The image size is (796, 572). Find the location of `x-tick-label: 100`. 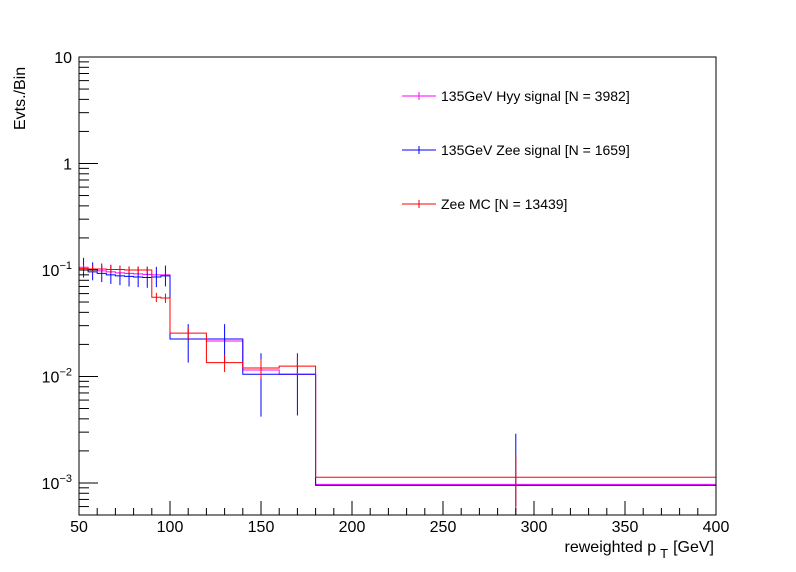

x-tick-label: 100 is located at coordinates (170, 527).